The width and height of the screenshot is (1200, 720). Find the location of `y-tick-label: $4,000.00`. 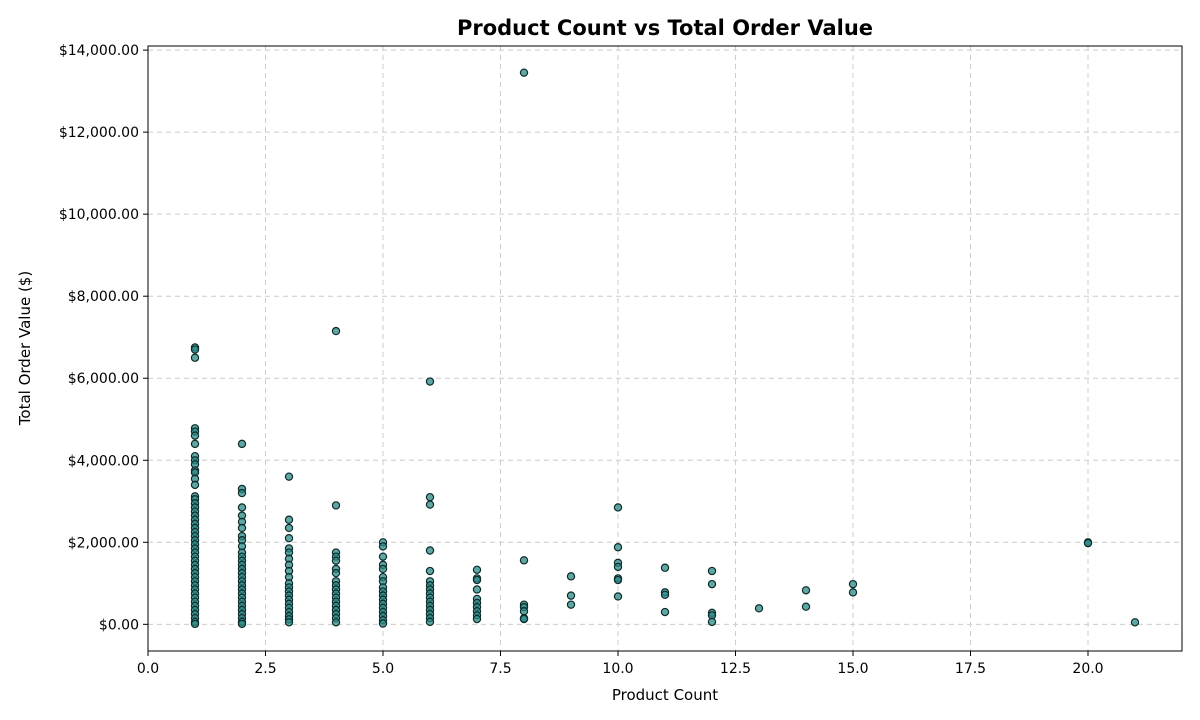

y-tick-label: $4,000.00 is located at coordinates (103, 461).